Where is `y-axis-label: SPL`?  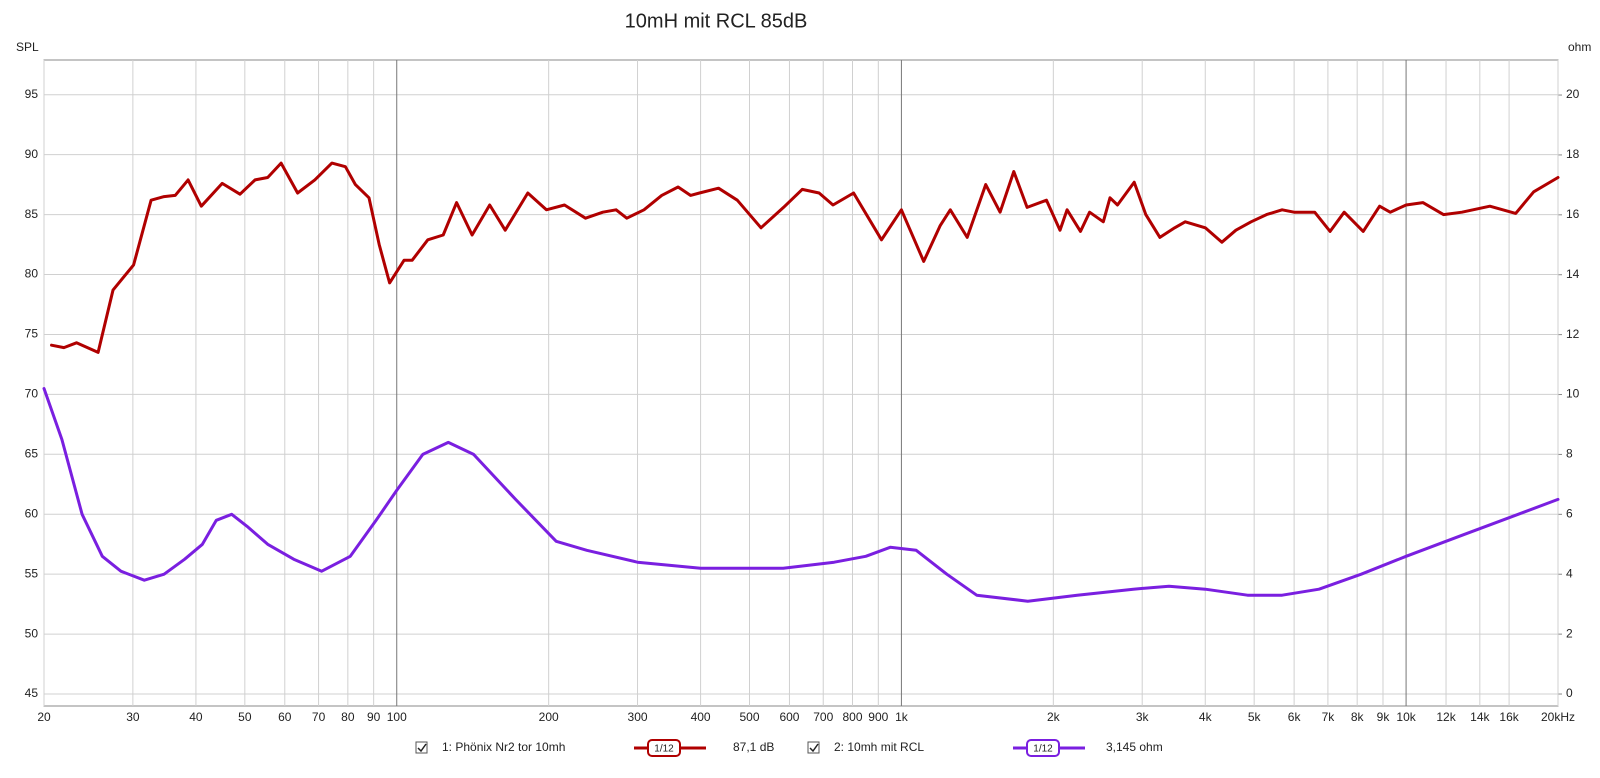 y-axis-label: SPL is located at coordinates (27, 47).